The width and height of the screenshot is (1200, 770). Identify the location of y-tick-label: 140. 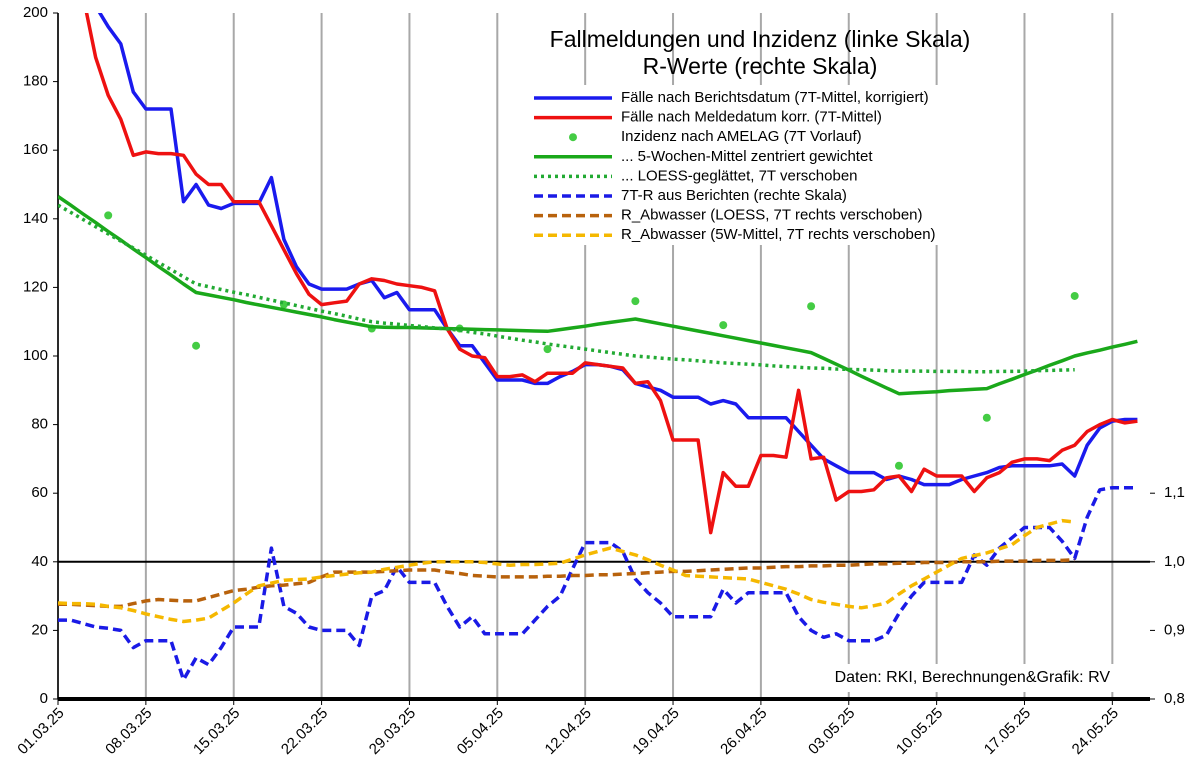
(35, 218).